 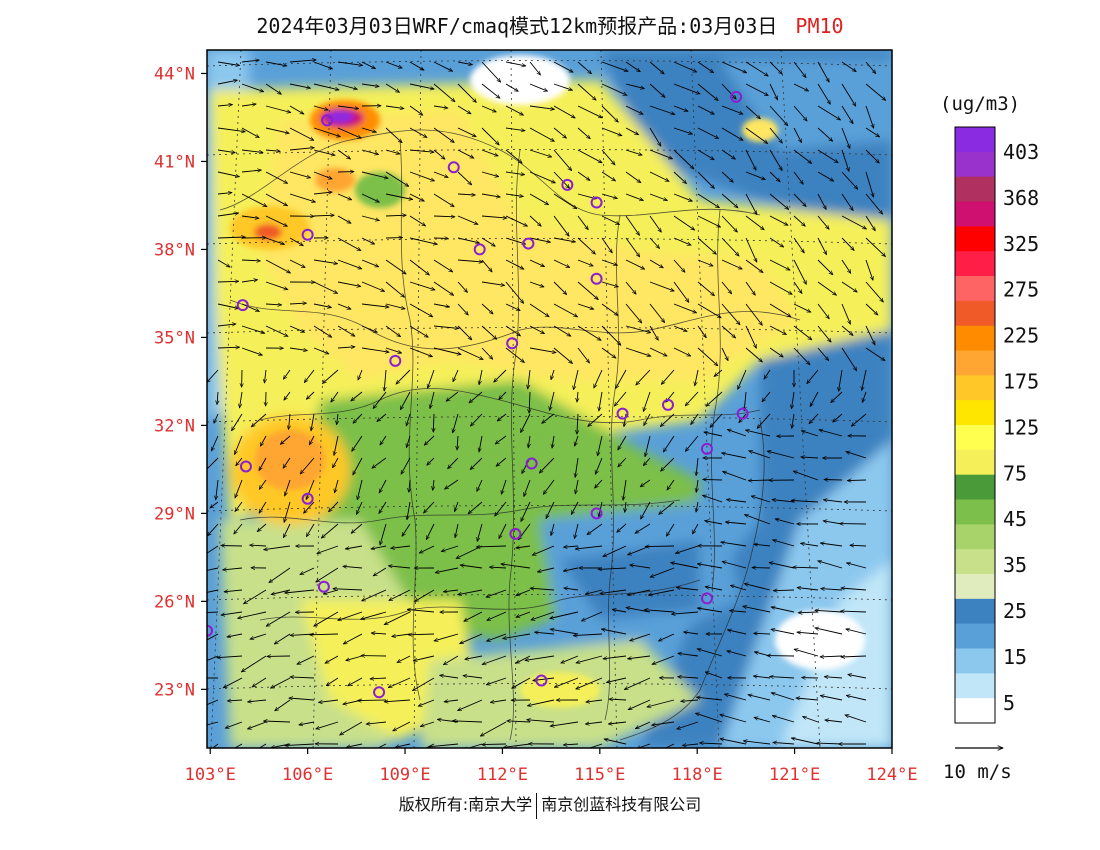 I want to click on copyright-right: 南京创蓝科技有限公司, so click(x=621, y=804).